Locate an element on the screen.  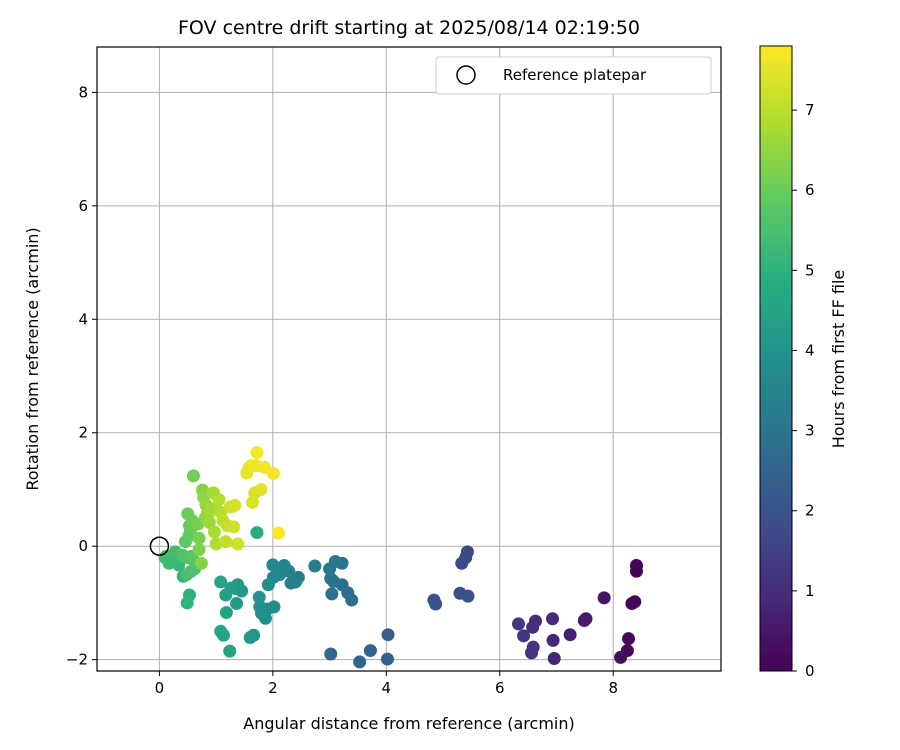
y-tick-label: 4 is located at coordinates (83, 319).